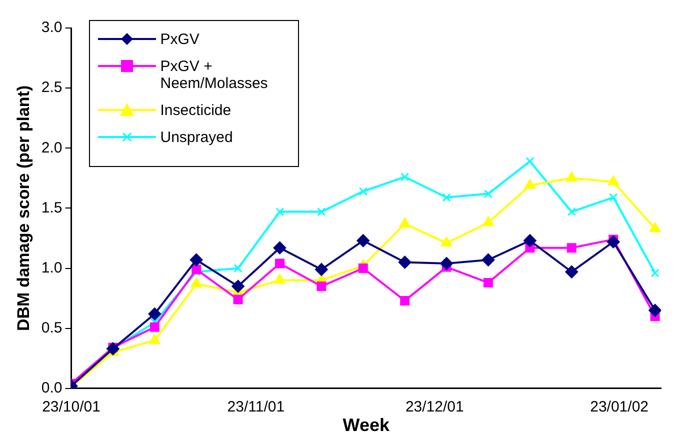 The image size is (691, 445). Describe the element at coordinates (256, 407) in the screenshot. I see `x-tick-label: 23/11/01` at that location.